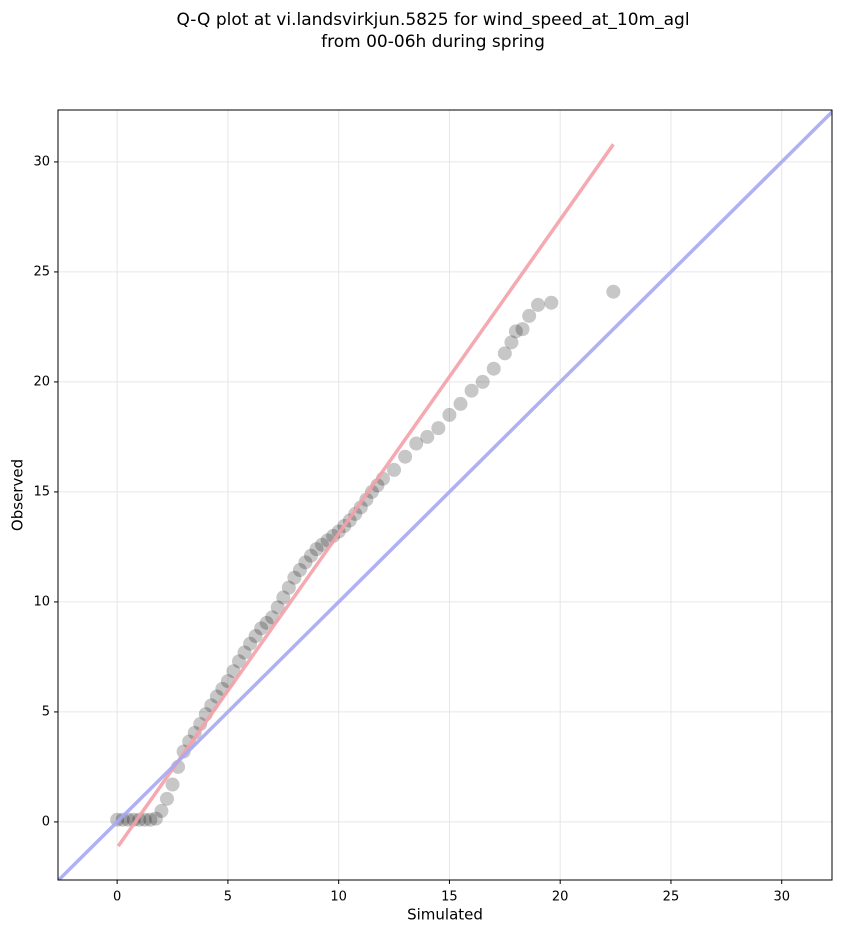  What do you see at coordinates (781, 897) in the screenshot?
I see `x-tick-label: 30` at bounding box center [781, 897].